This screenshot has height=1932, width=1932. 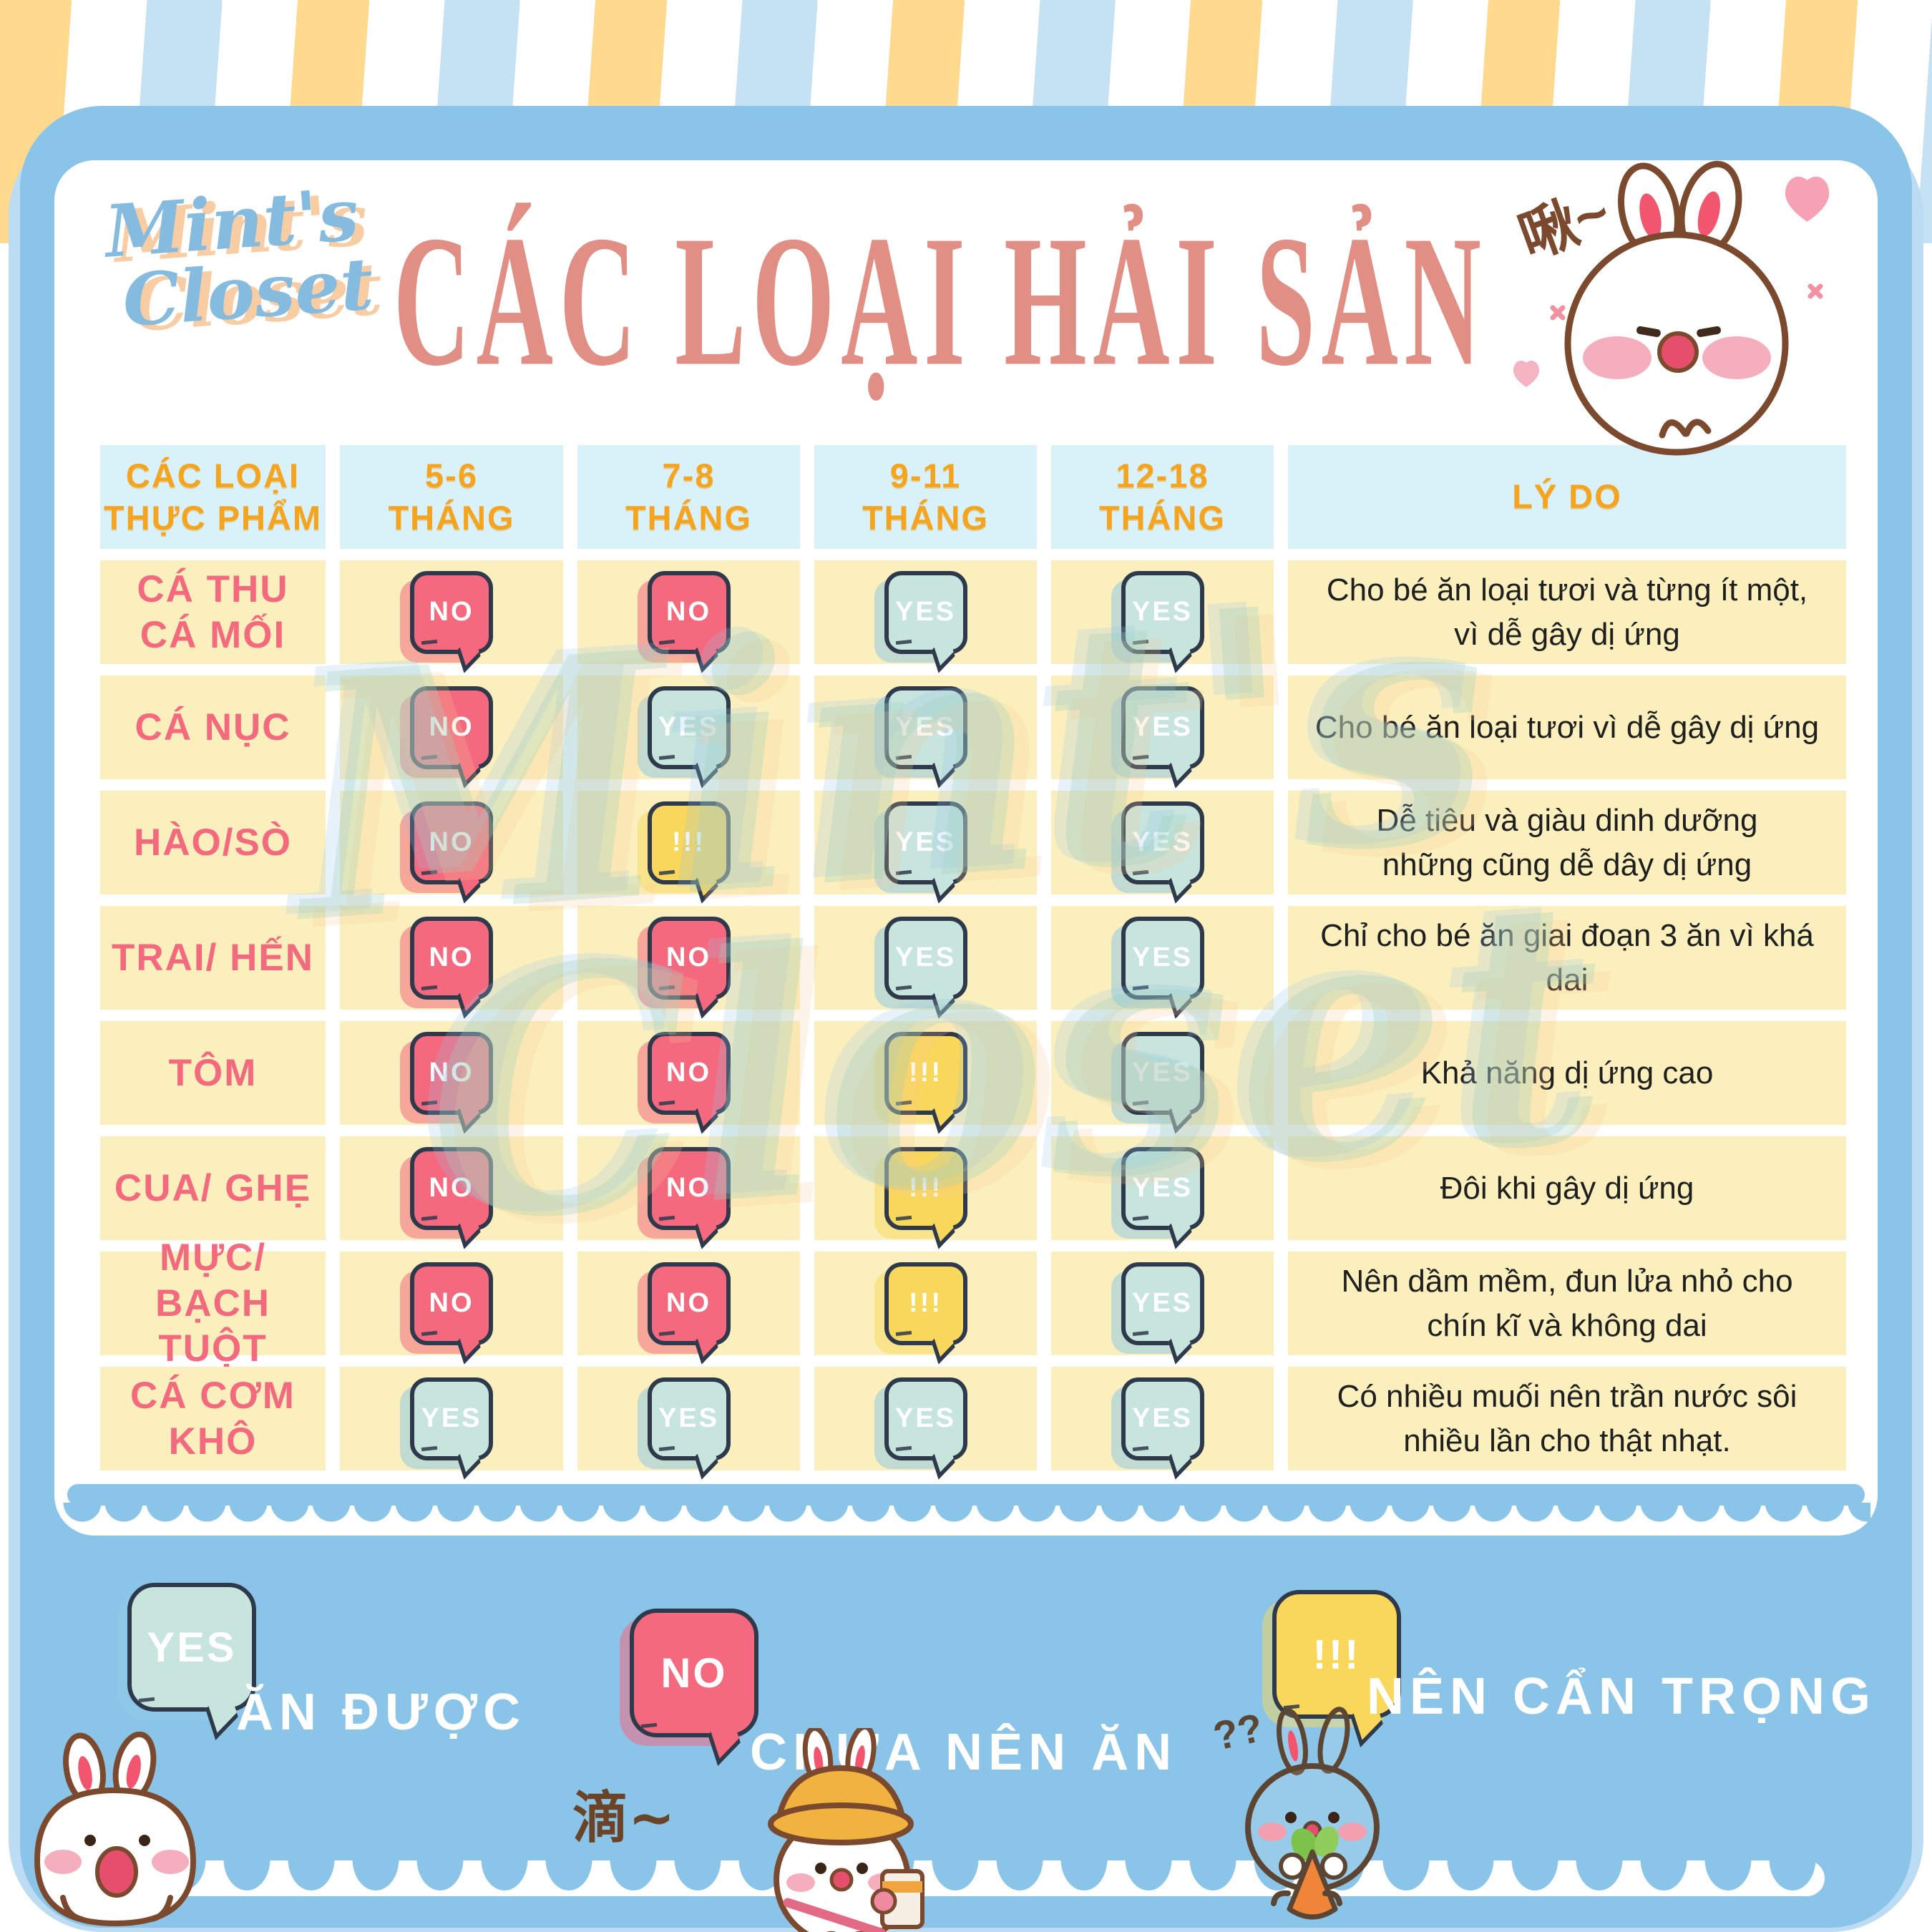 I want to click on bunny-carrot-speech: ??, so click(x=1238, y=1731).